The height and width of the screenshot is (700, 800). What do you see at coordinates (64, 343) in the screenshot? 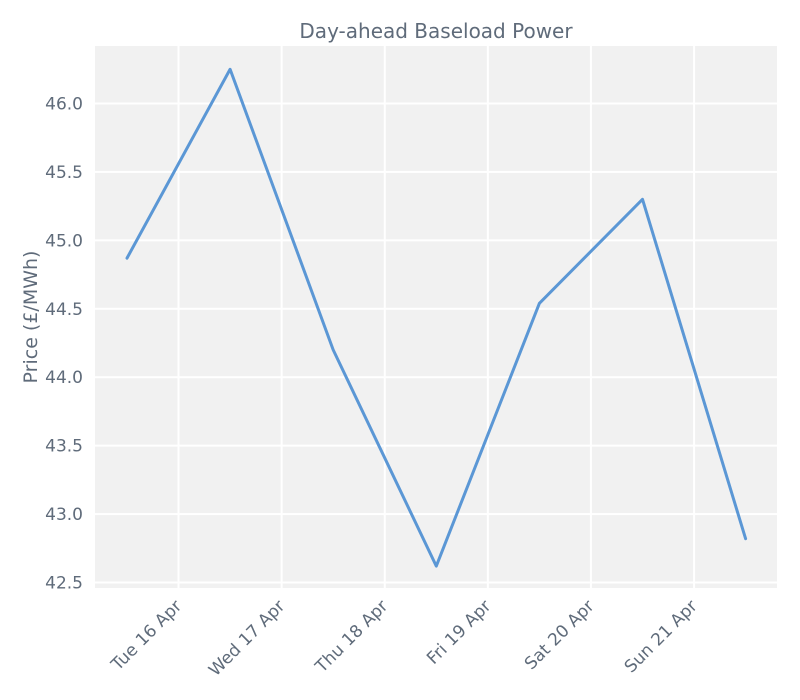
I see `y-axis-ticks: 42.5 43.0 43.5 44.0 44.5 45.0 45.5 46.0` at bounding box center [64, 343].